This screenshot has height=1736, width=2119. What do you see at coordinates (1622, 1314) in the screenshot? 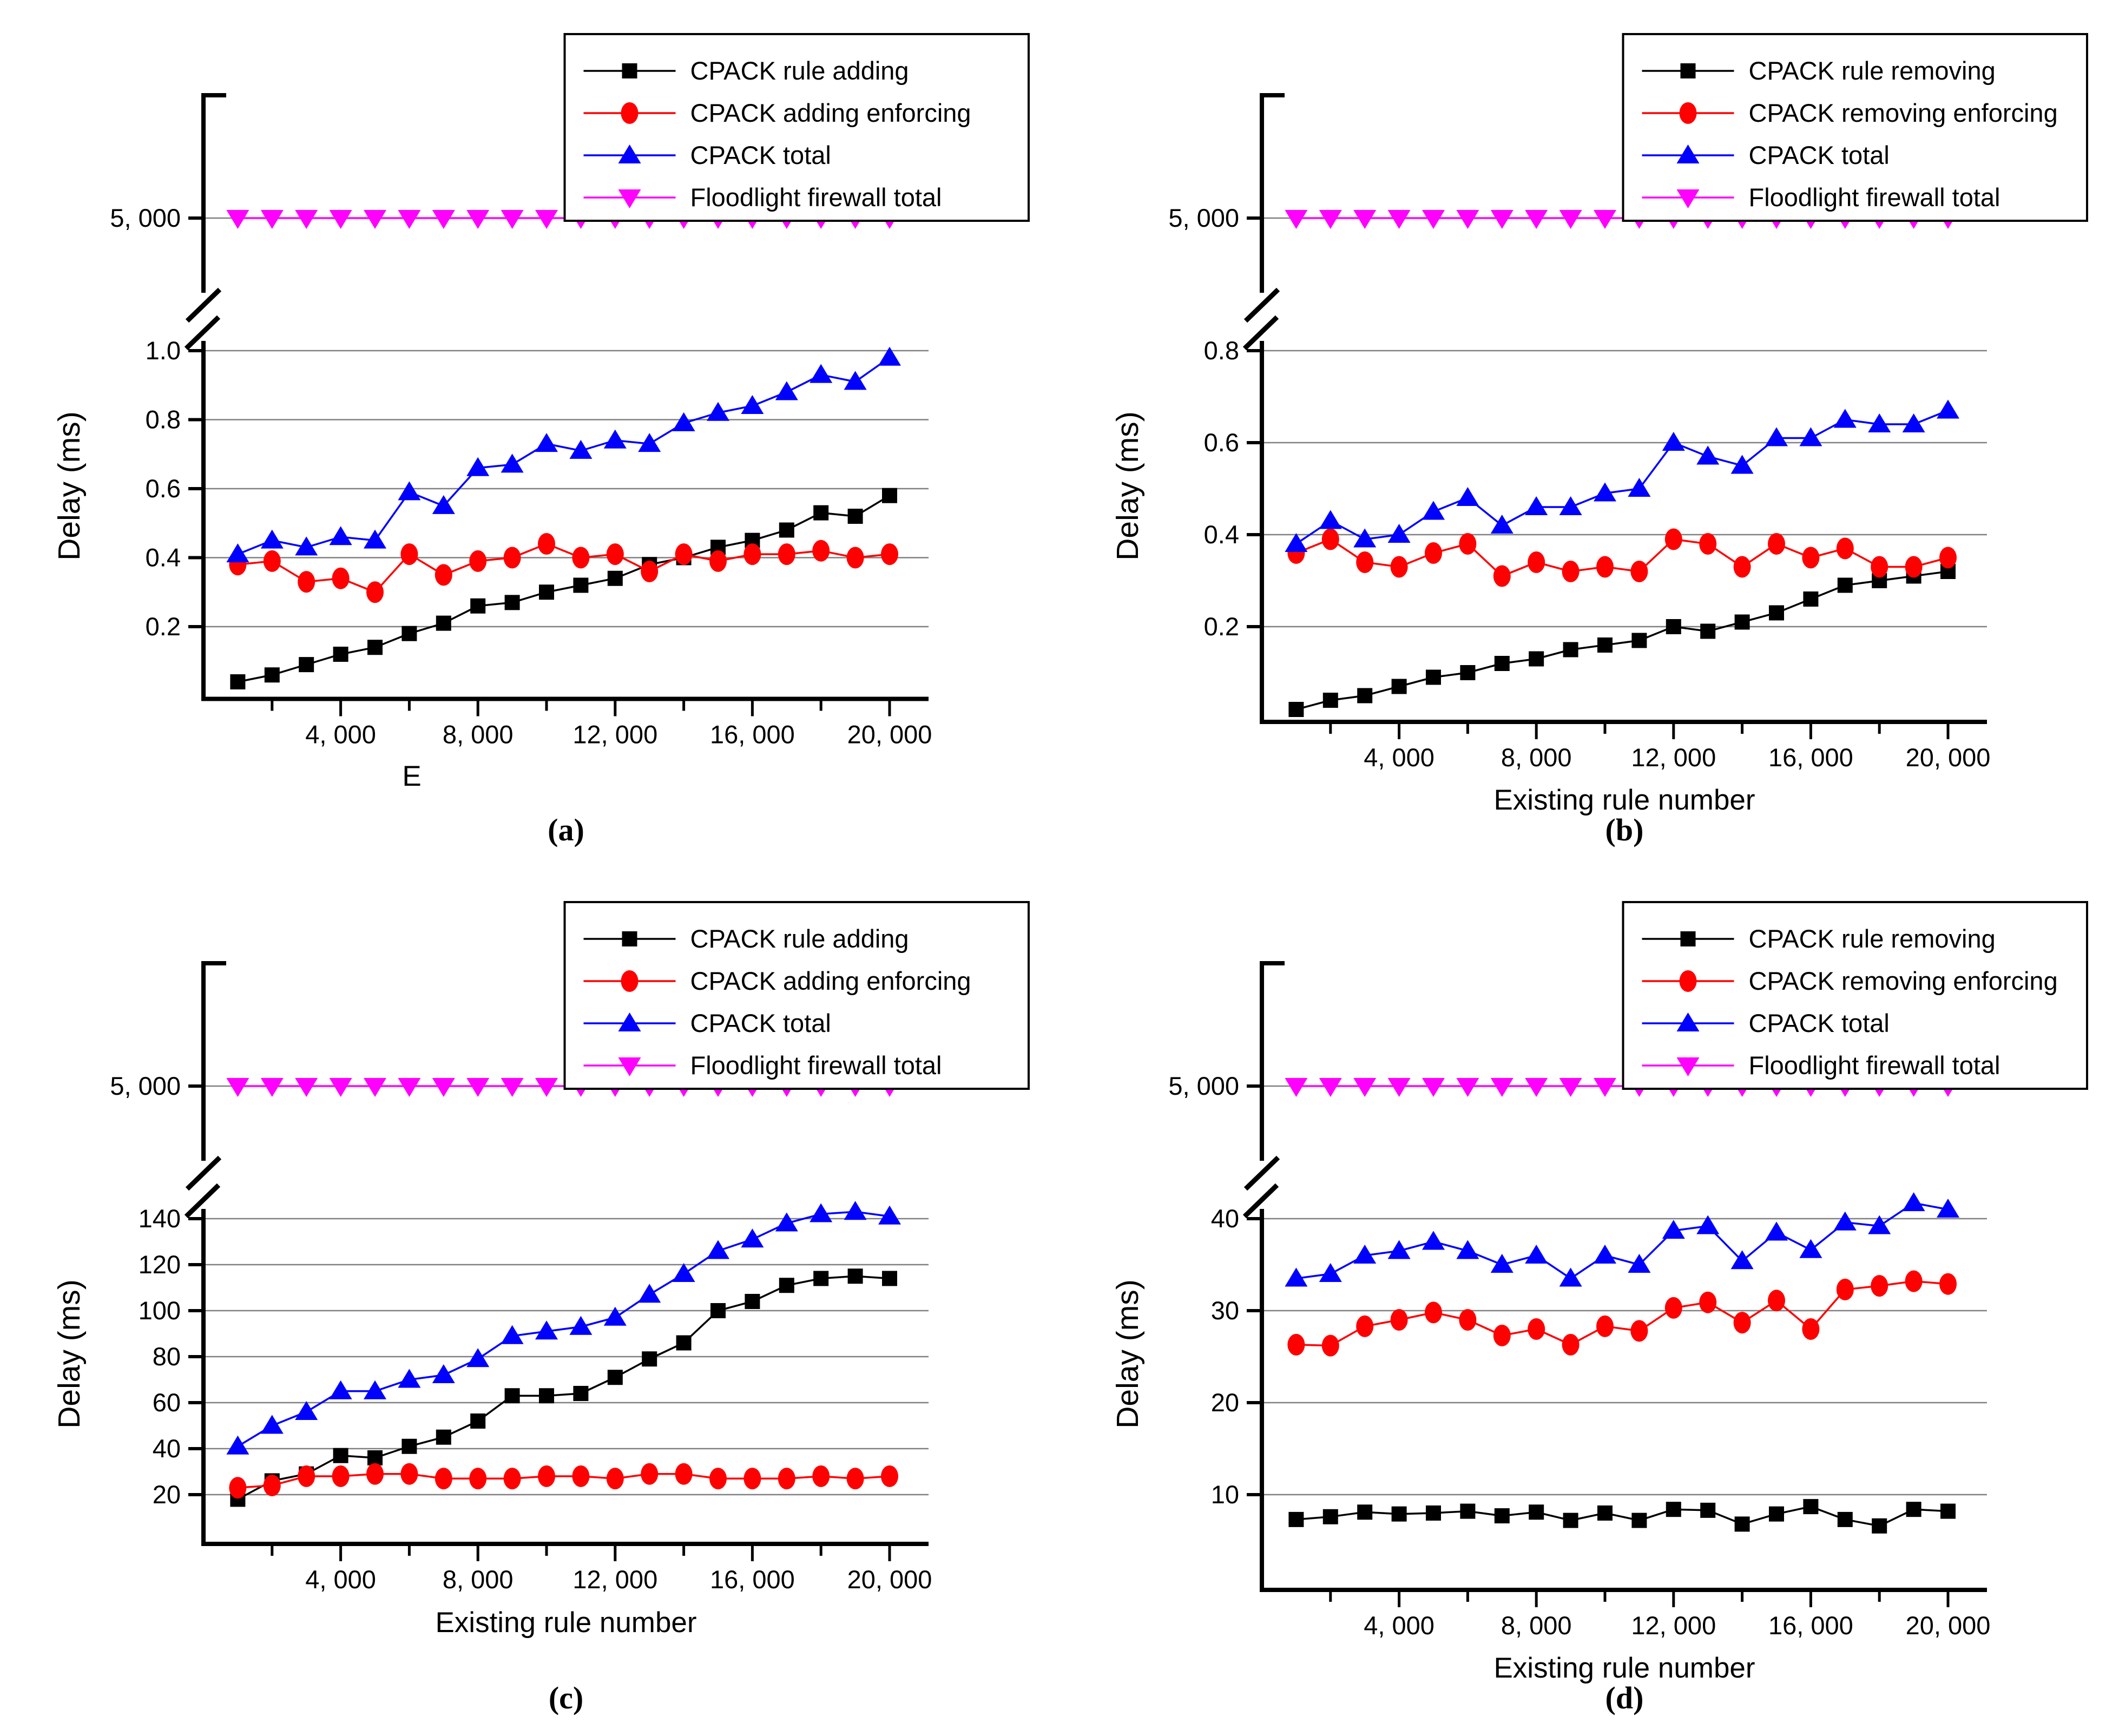
I see `series-cpack-removing-enforcing` at bounding box center [1622, 1314].